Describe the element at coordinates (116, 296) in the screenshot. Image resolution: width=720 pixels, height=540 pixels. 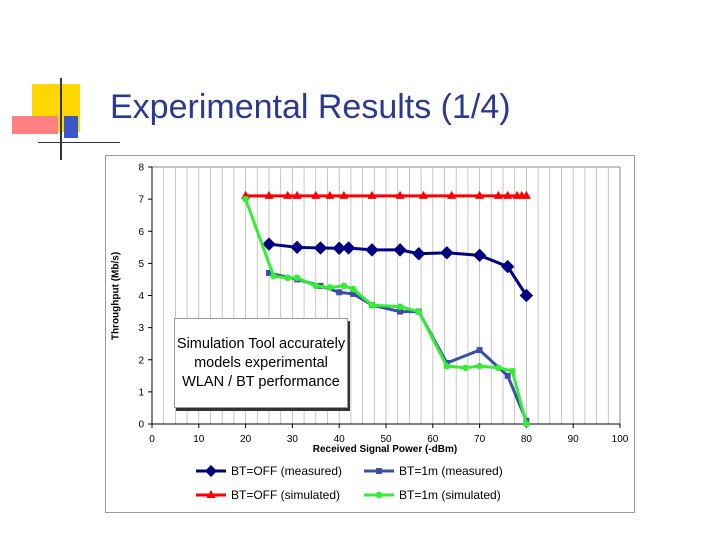
I see `y-axis-label: Throughput (Mb/s)` at that location.